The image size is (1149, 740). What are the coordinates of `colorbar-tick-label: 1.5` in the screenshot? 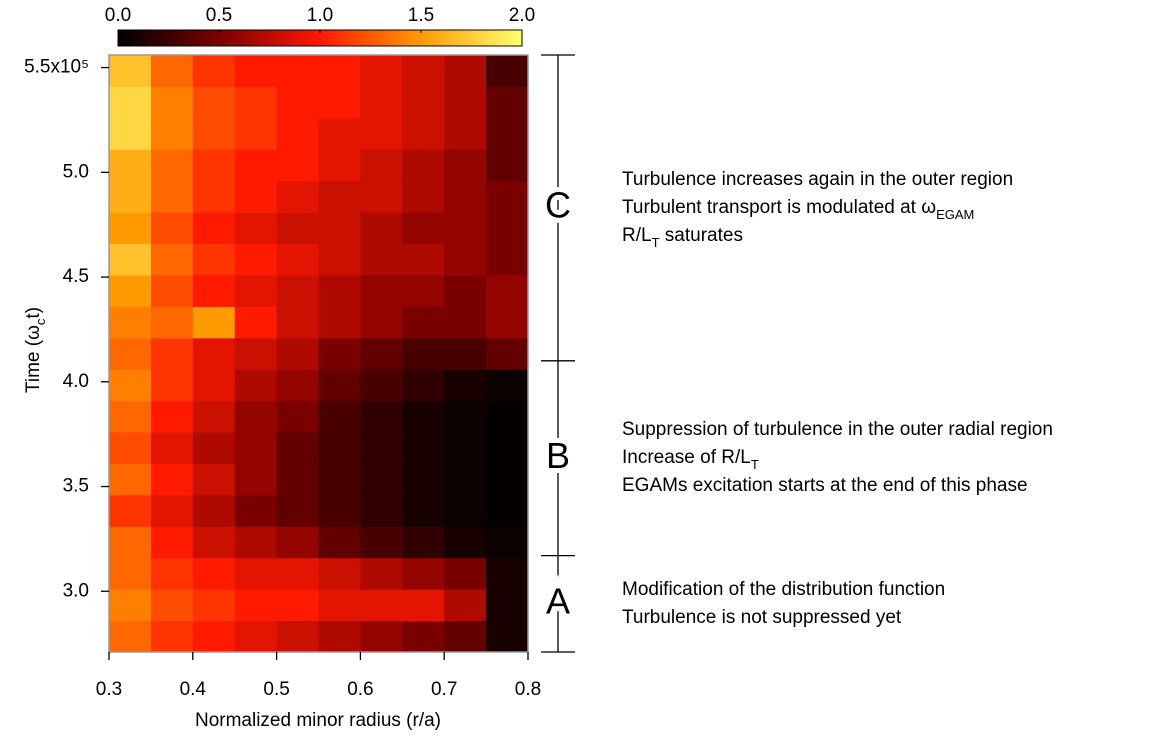 It's located at (421, 15).